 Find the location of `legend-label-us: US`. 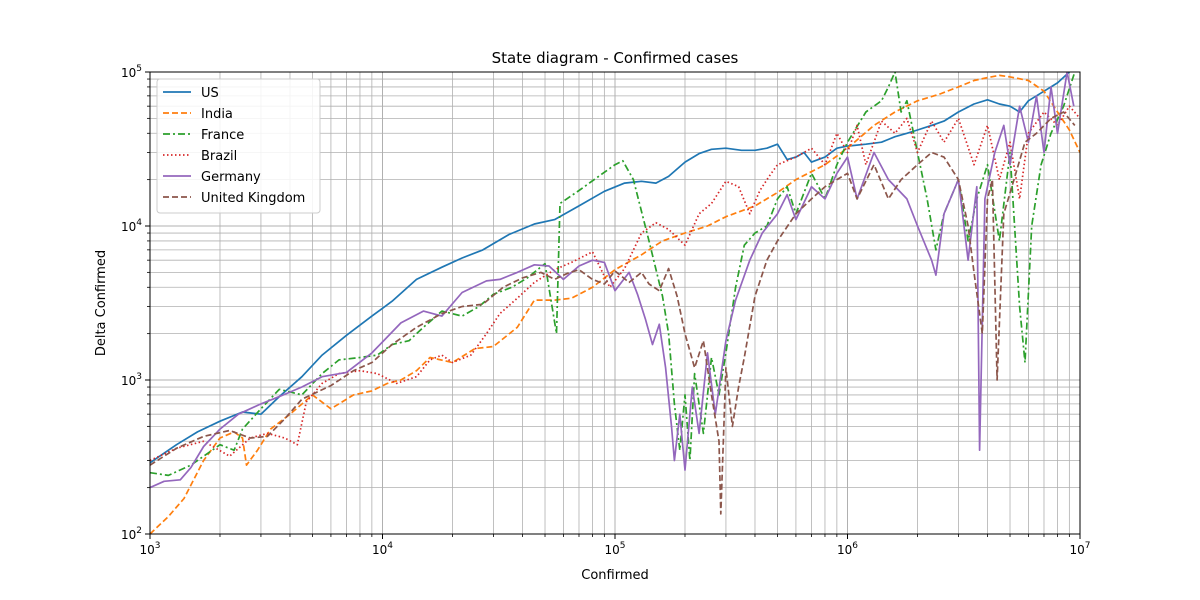

legend-label-us: US is located at coordinates (210, 93).